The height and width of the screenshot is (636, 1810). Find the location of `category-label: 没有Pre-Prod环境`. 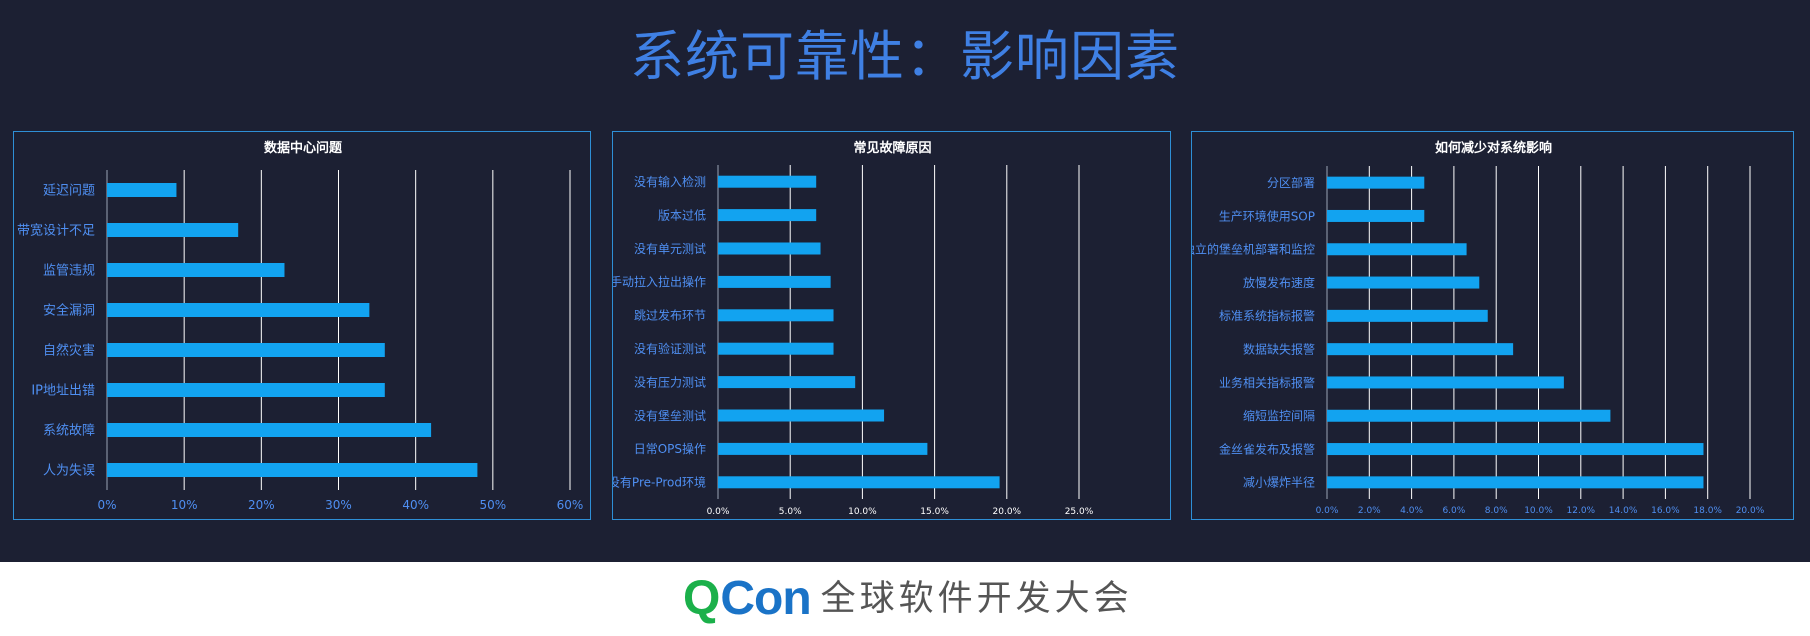

category-label: 没有Pre-Prod环境 is located at coordinates (659, 482).